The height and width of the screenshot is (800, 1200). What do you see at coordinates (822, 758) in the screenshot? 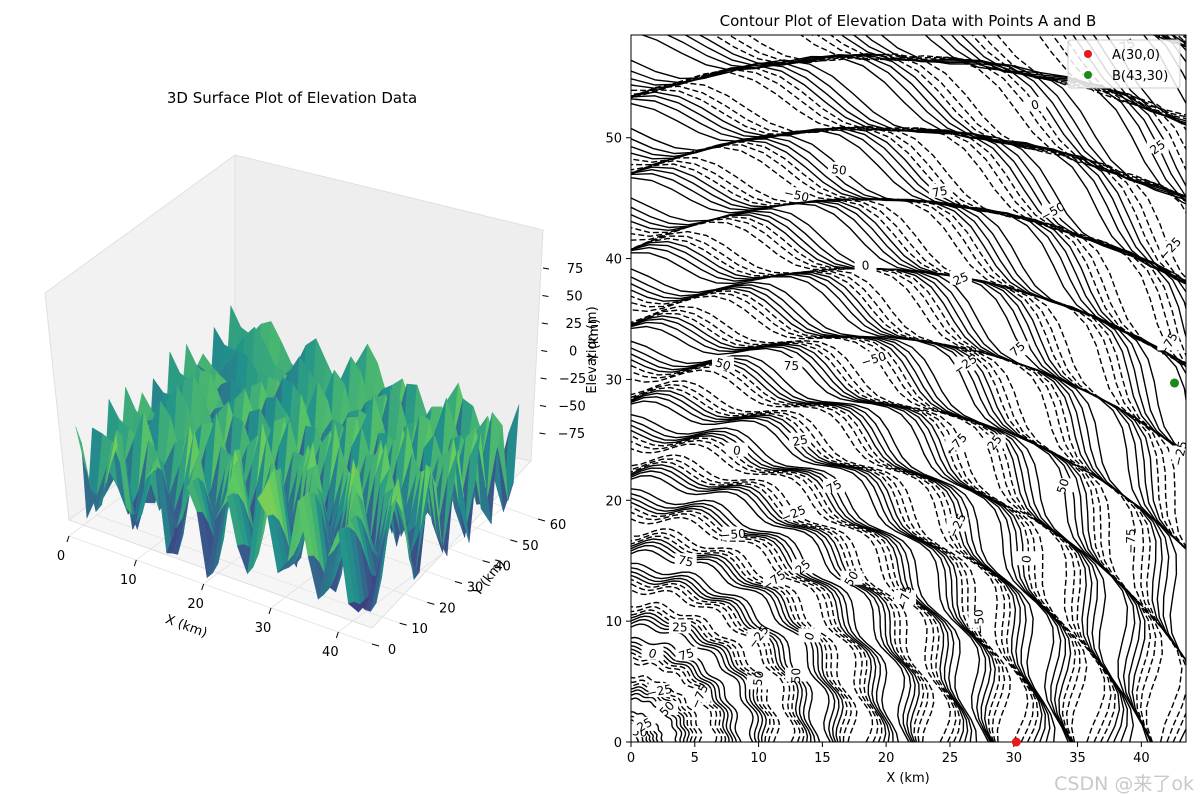
I see `contour-x-tick-label: 15` at bounding box center [822, 758].